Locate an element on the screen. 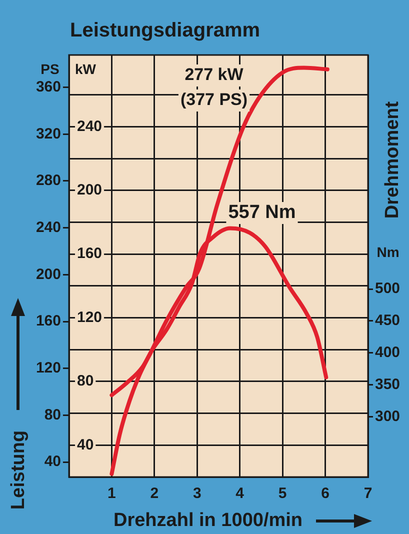 The image size is (409, 534). y2-tick-label: 280 is located at coordinates (48, 181).